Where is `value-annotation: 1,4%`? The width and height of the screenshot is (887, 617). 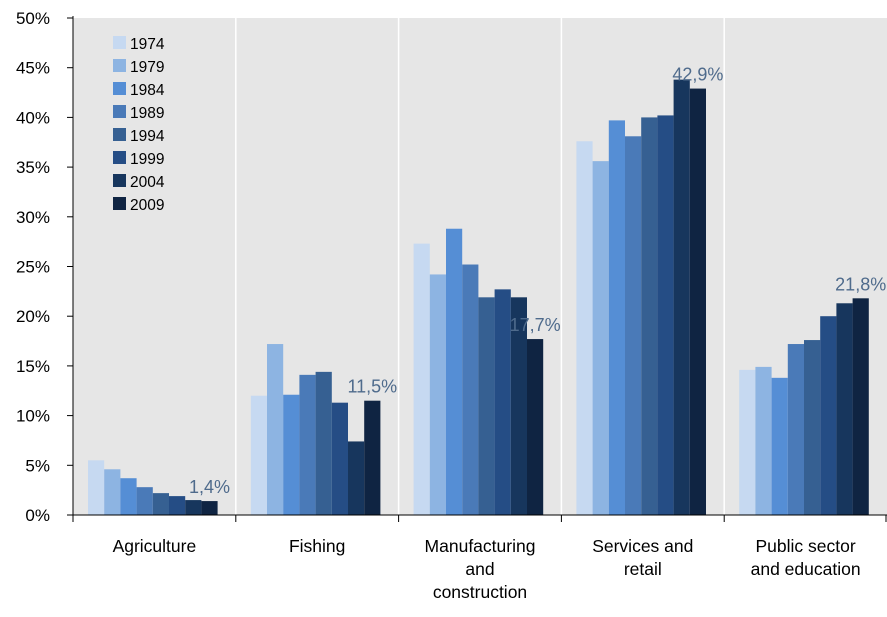
value-annotation: 1,4% is located at coordinates (209, 487).